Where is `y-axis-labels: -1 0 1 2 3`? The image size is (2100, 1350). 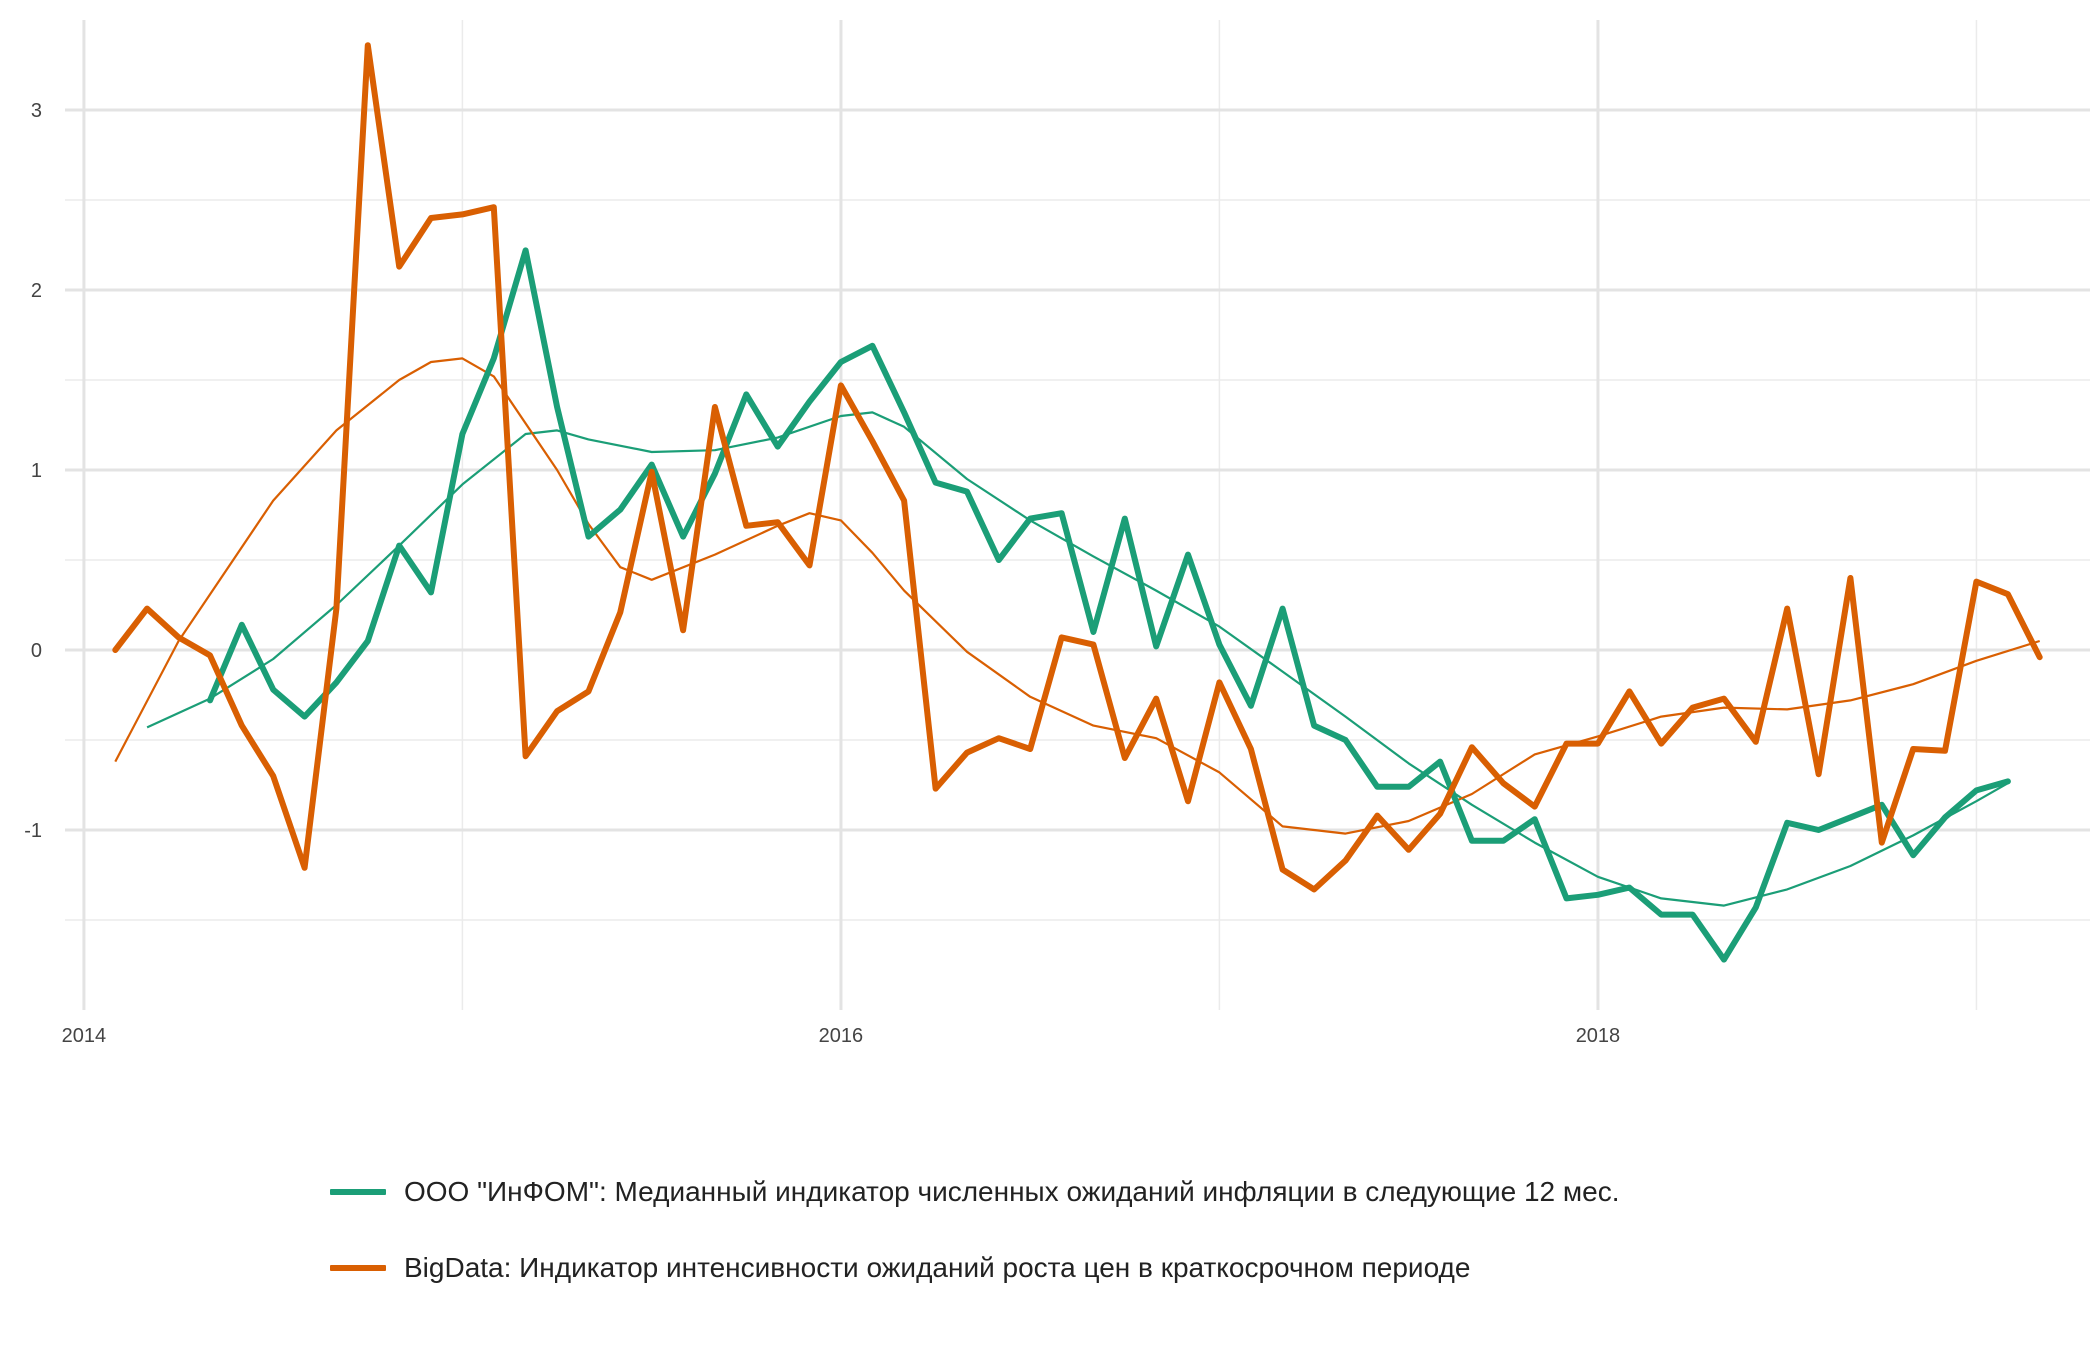 y-axis-labels: -1 0 1 2 3 is located at coordinates (33, 471).